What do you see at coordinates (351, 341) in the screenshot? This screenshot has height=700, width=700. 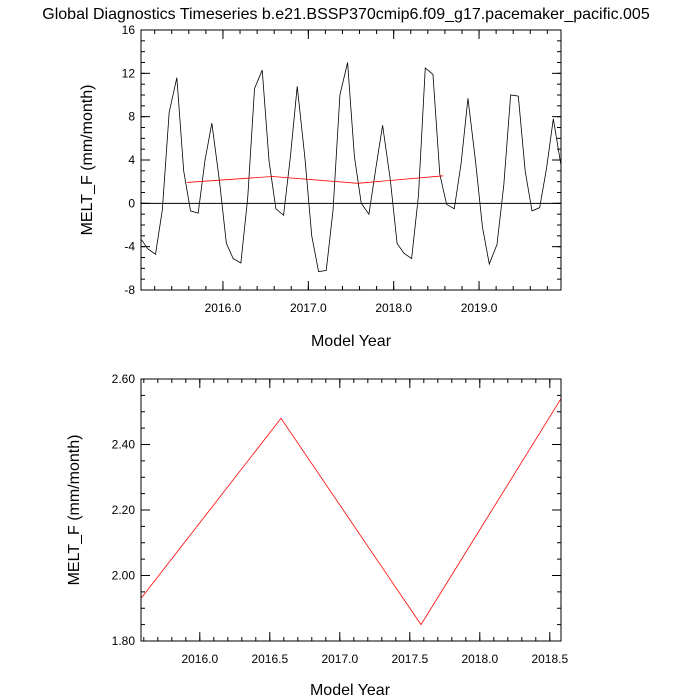 I see `top-x-axis-title: Model Year` at bounding box center [351, 341].